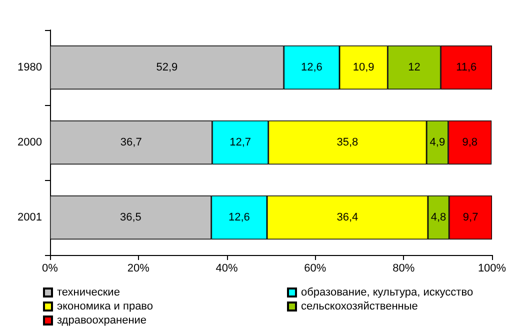 Image resolution: width=522 pixels, height=335 pixels. Describe the element at coordinates (387, 292) in the screenshot. I see `legend-label: образование, культура, искусство` at that location.